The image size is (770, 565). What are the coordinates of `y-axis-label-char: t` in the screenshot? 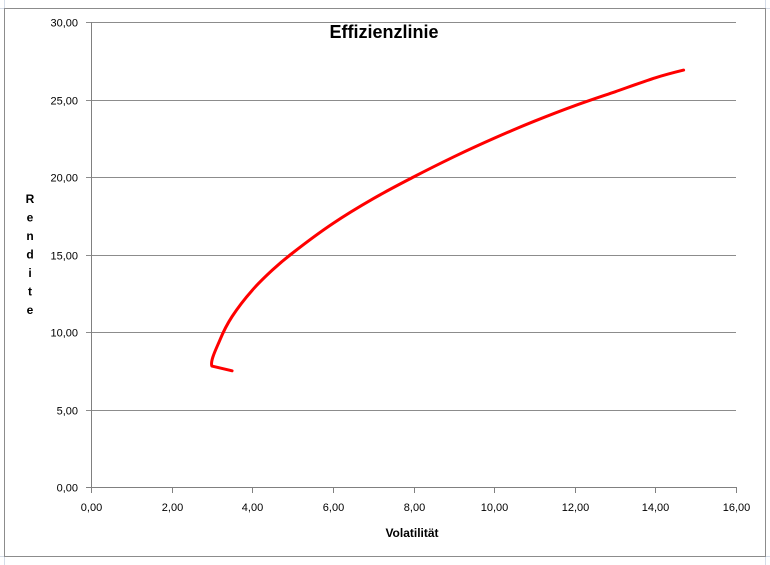 It's located at (30, 292).